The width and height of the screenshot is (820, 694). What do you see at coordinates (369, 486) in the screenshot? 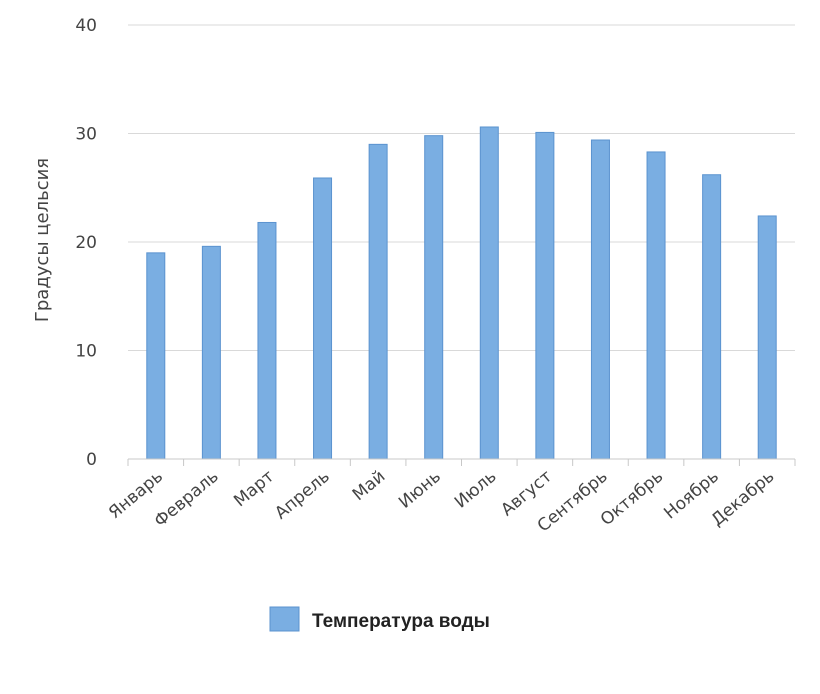
I see `x-category-label: Май` at bounding box center [369, 486].